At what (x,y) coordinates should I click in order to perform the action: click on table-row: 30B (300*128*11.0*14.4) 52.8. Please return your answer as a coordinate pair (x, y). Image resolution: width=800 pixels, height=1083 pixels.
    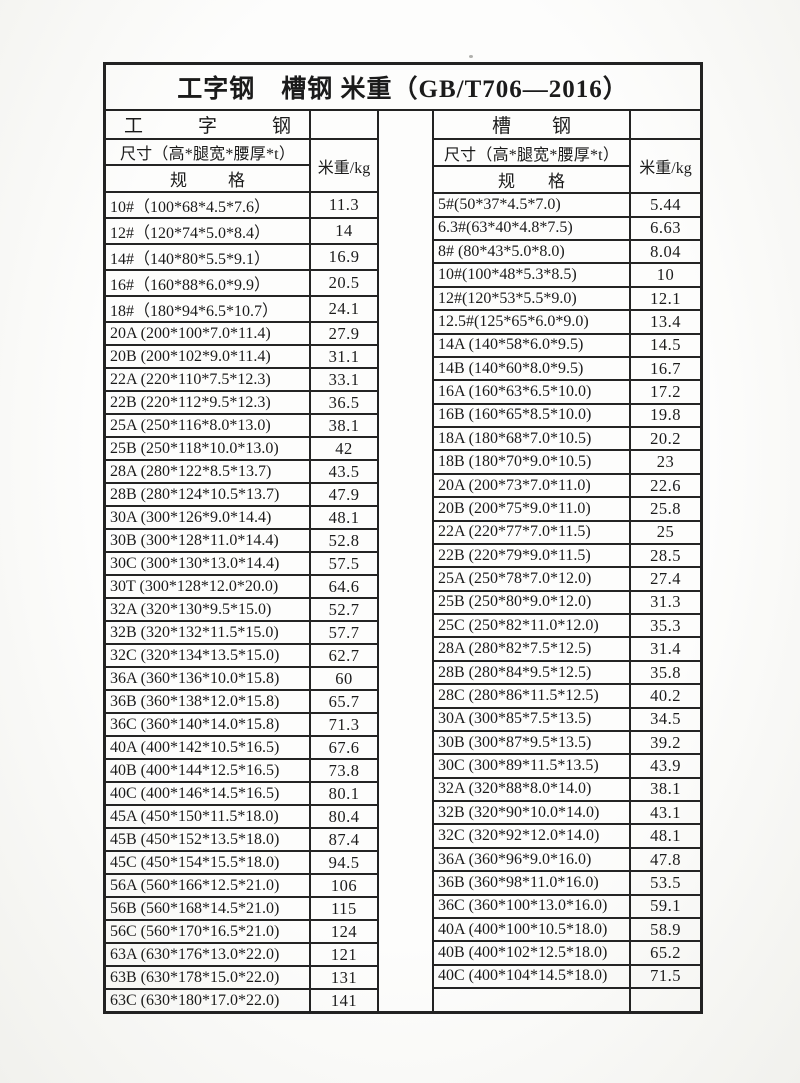
    Looking at the image, I should click on (241, 540).